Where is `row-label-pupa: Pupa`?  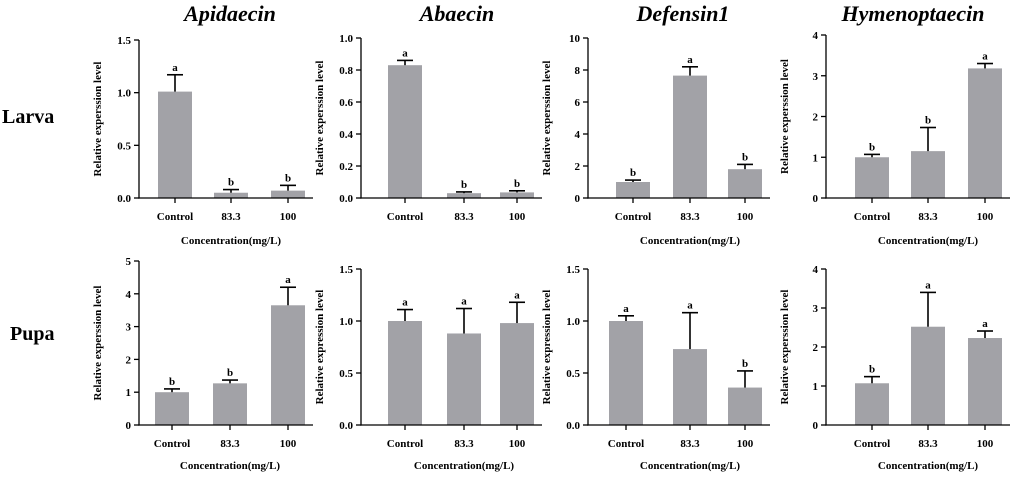
row-label-pupa: Pupa is located at coordinates (32, 334).